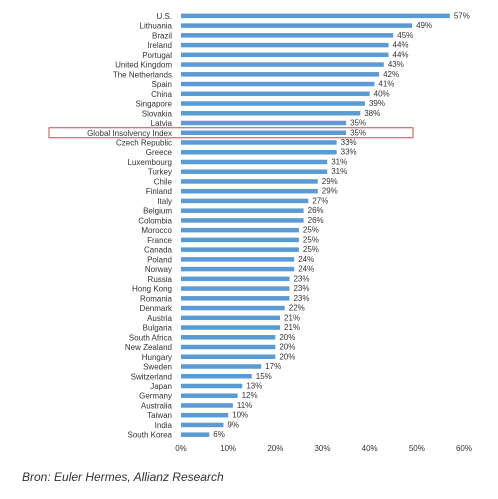  Describe the element at coordinates (231, 327) in the screenshot. I see `bar-bulgaria` at that location.